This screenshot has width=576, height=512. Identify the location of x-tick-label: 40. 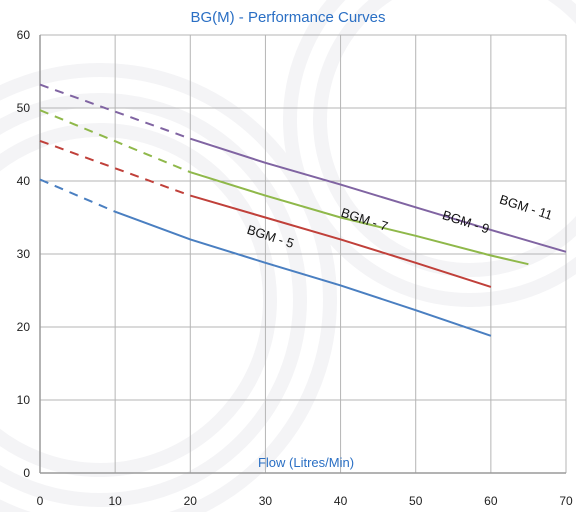
(341, 501).